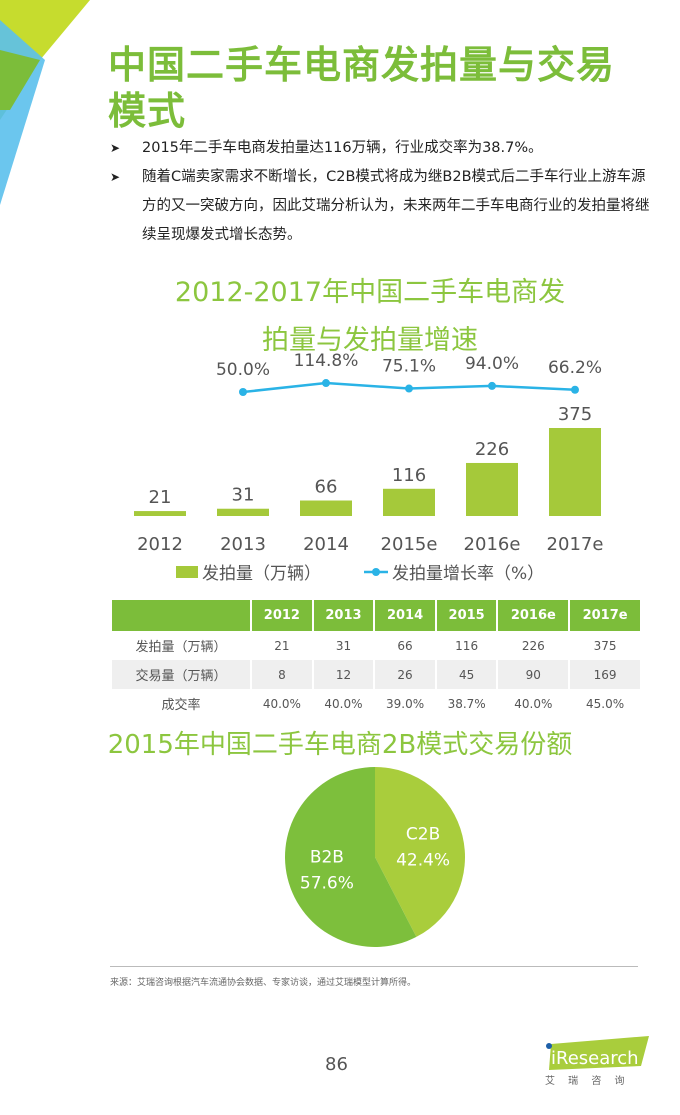 The height and width of the screenshot is (1115, 680). What do you see at coordinates (326, 361) in the screenshot?
I see `growth-label: 114.8%` at bounding box center [326, 361].